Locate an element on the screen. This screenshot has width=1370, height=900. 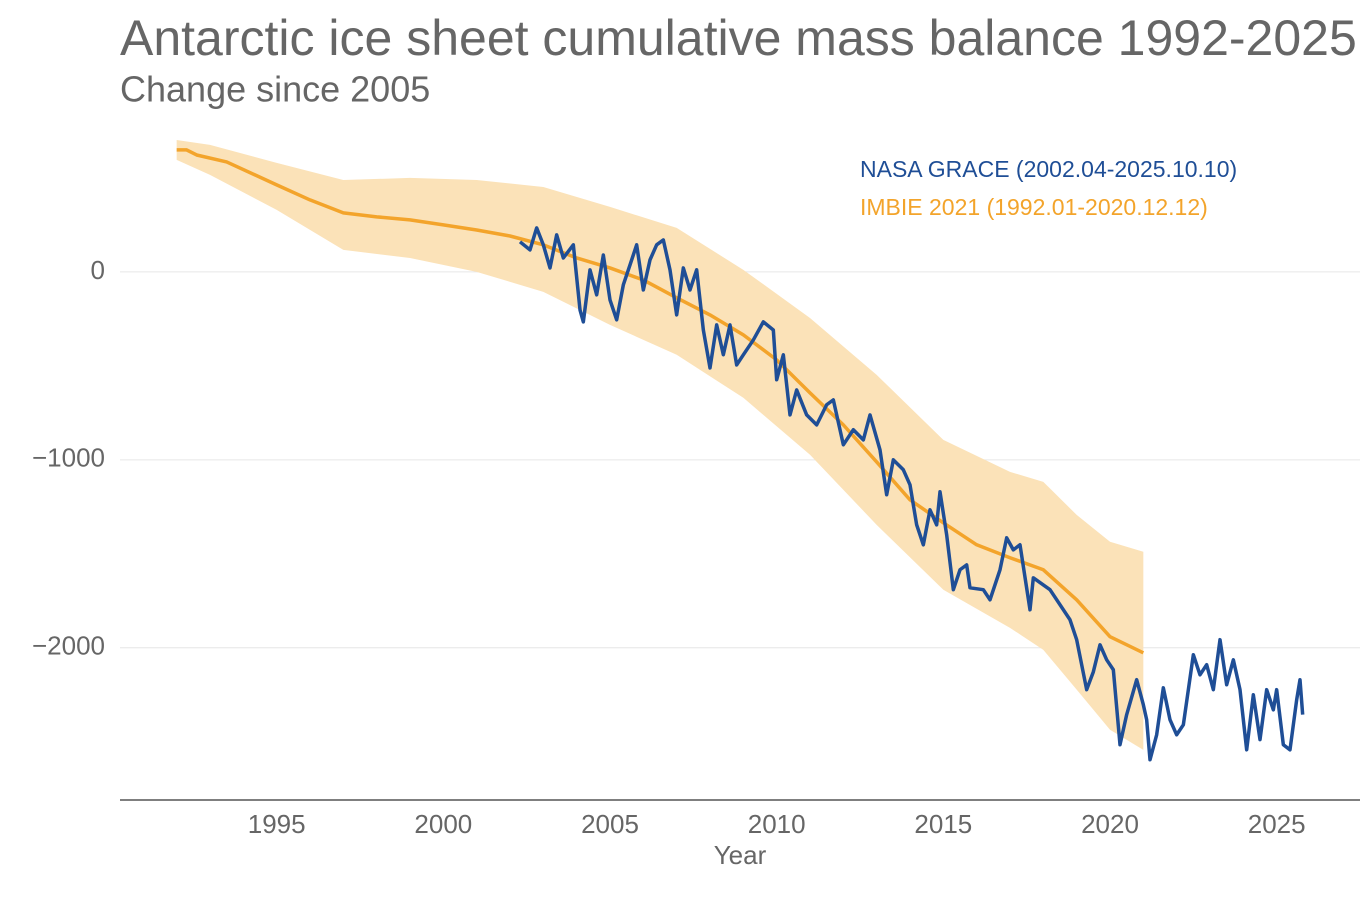
y-tick-label: −1000 is located at coordinates (68, 458).